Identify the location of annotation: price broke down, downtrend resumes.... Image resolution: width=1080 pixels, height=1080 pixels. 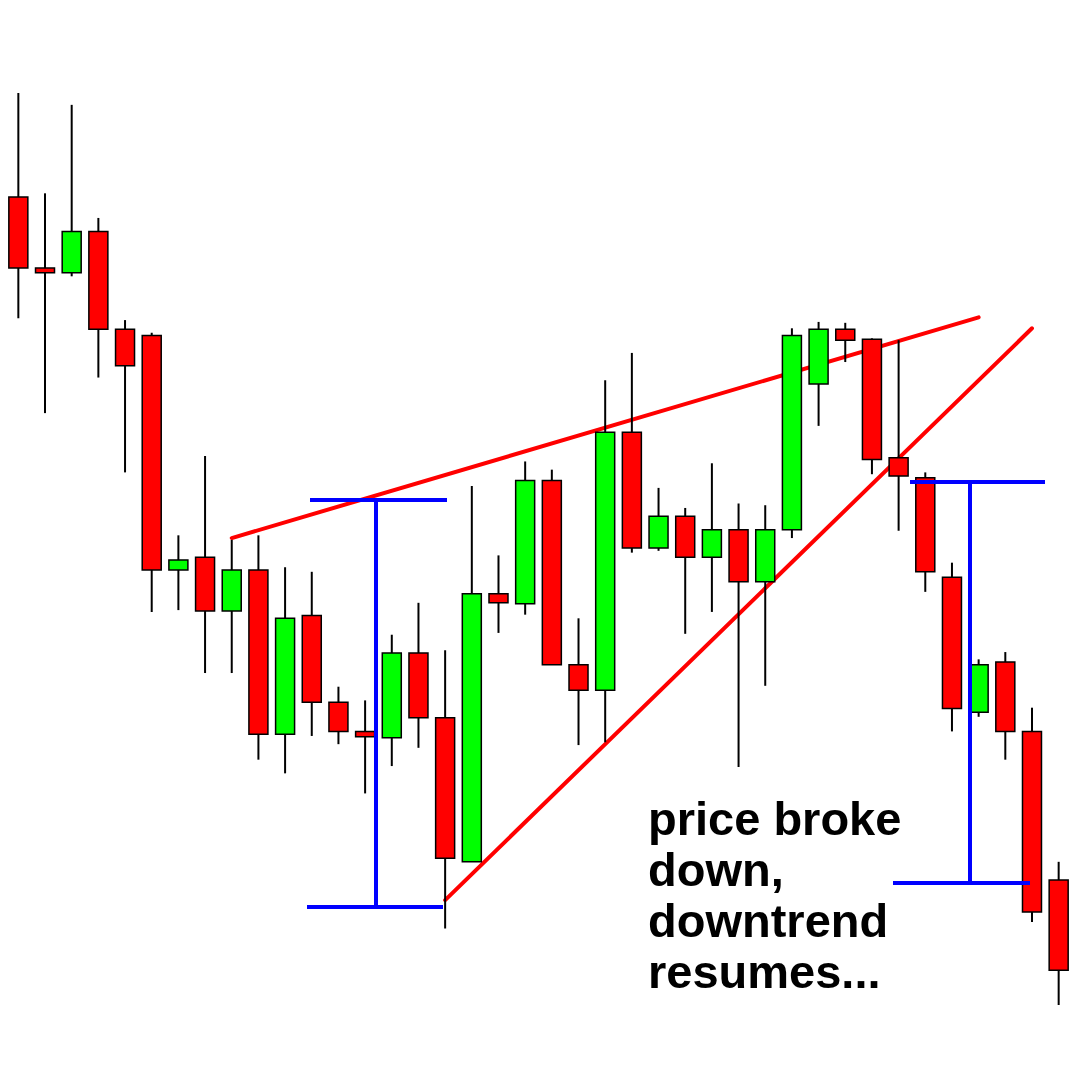
(775, 895).